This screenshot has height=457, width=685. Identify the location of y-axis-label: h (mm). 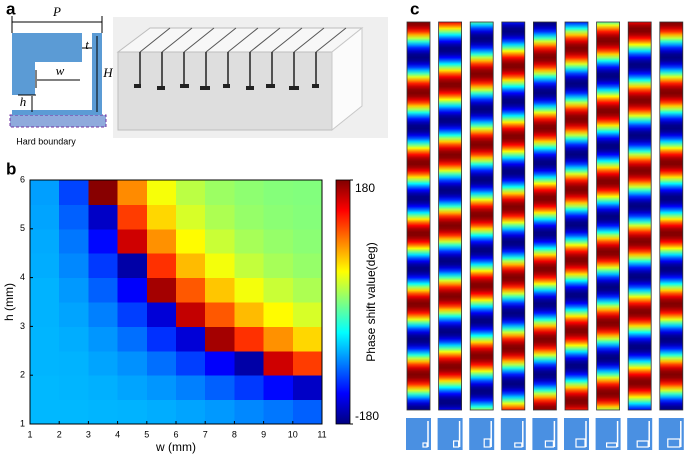
(9, 302).